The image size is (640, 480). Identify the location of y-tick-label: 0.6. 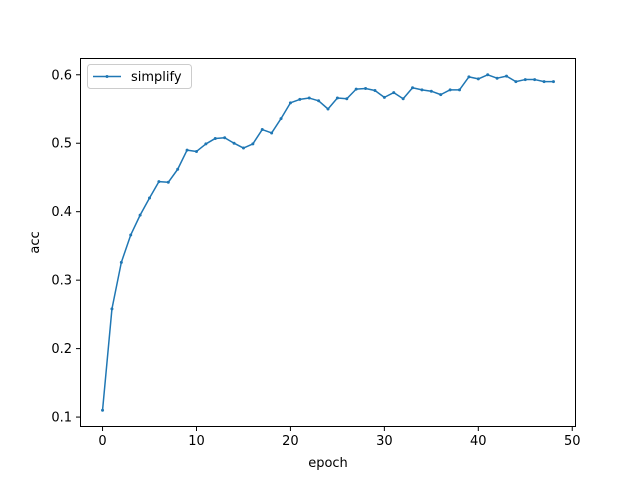
(61, 75).